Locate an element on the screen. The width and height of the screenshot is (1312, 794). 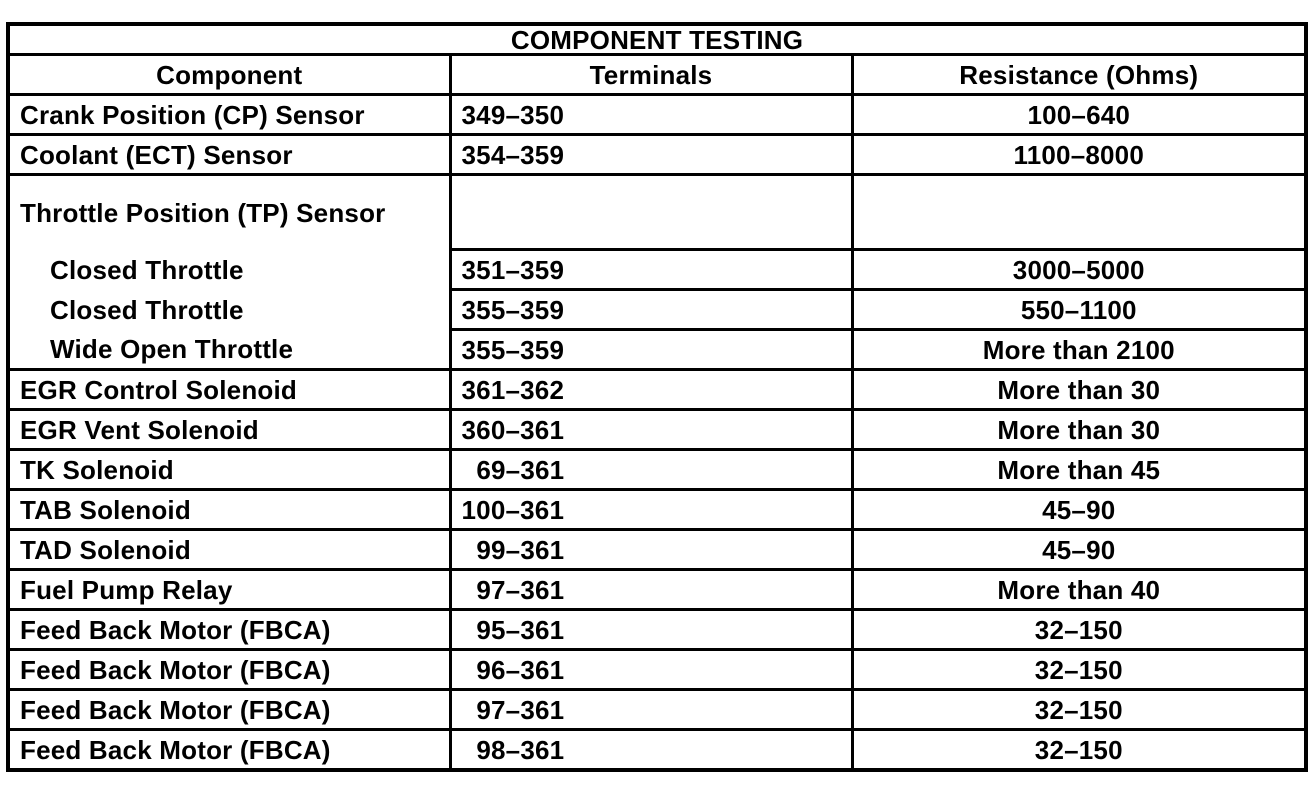
header-resistance: Resistance (Ohms) is located at coordinates (1079, 74).